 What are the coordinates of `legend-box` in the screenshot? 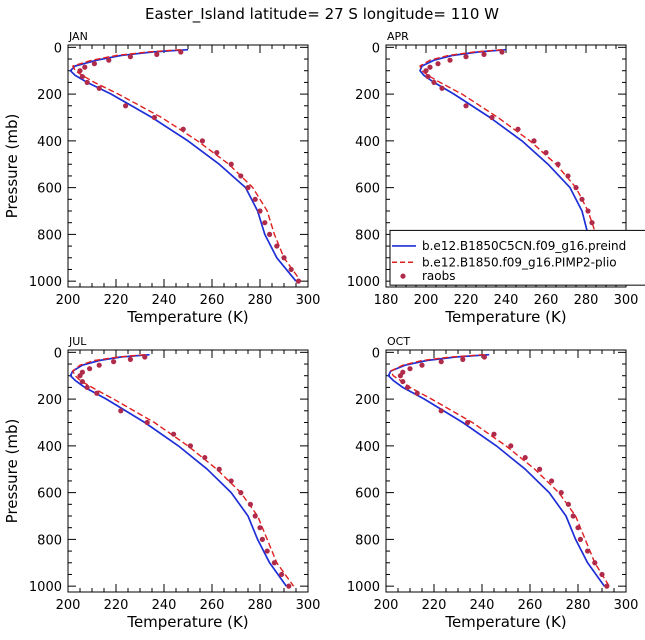 It's located at (517, 257).